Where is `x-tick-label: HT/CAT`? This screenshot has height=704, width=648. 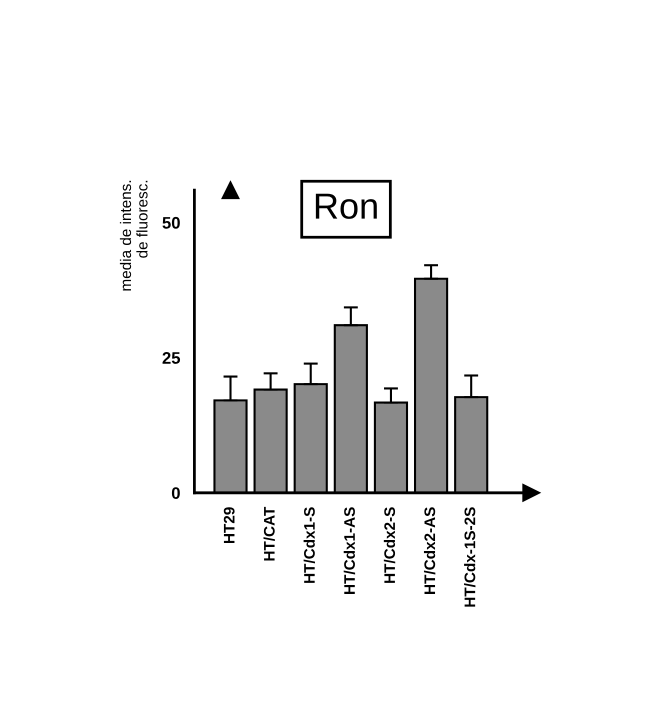
x-tick-label: HT/CAT is located at coordinates (269, 533).